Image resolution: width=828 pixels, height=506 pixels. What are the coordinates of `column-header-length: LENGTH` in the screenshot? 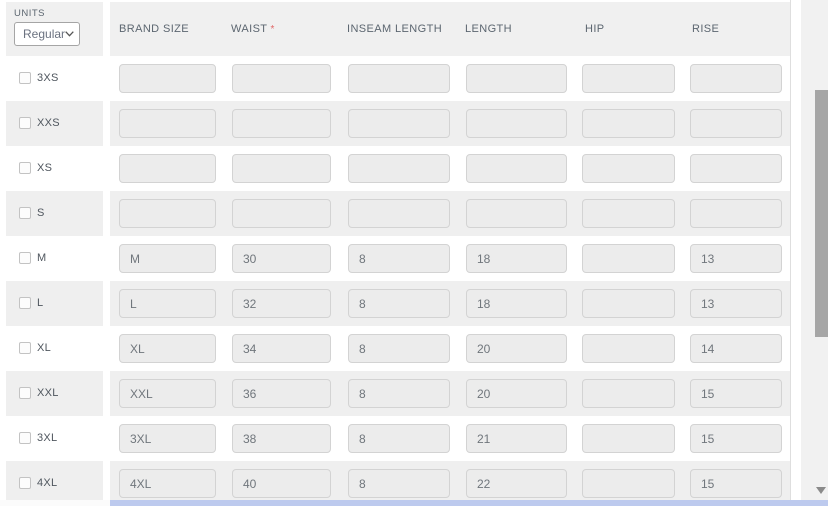 It's located at (489, 29).